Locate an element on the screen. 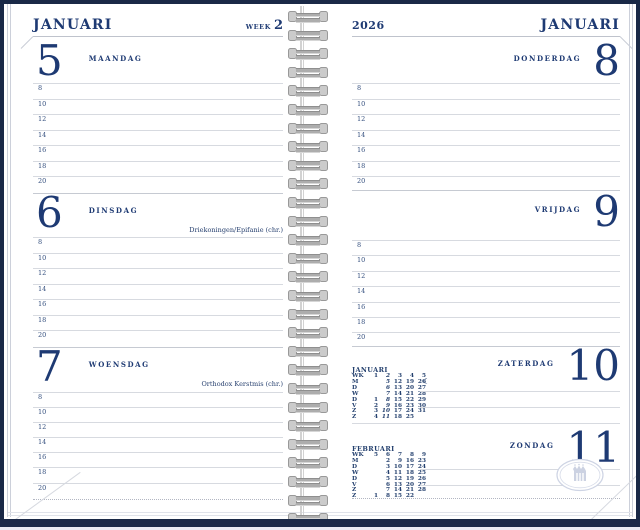 Image resolution: width=640 pixels, height=530 pixels. hour-grid-monday: 8 10 12 14 16 18 20 is located at coordinates (158, 137).